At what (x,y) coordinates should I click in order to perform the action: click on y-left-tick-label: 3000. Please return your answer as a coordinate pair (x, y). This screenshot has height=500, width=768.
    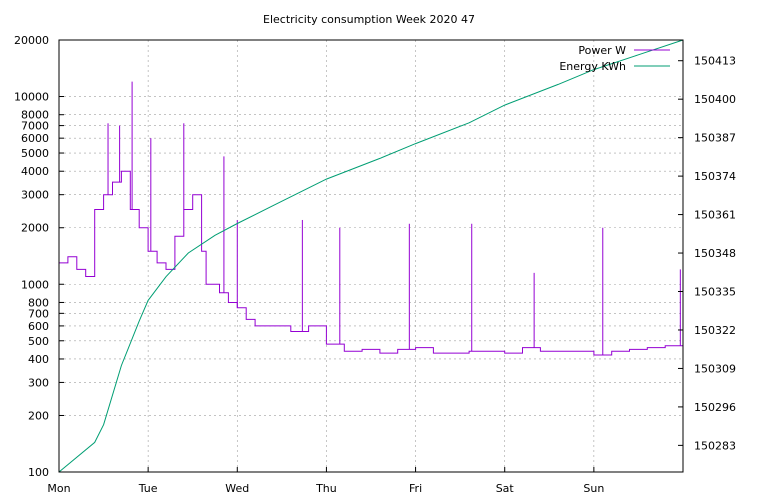
    Looking at the image, I should click on (35, 195).